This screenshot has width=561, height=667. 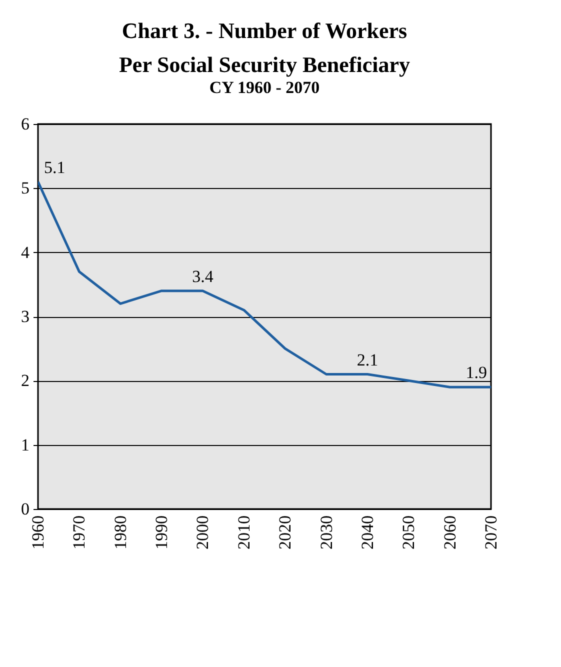 I want to click on y-tick-label: 1, so click(x=25, y=444).